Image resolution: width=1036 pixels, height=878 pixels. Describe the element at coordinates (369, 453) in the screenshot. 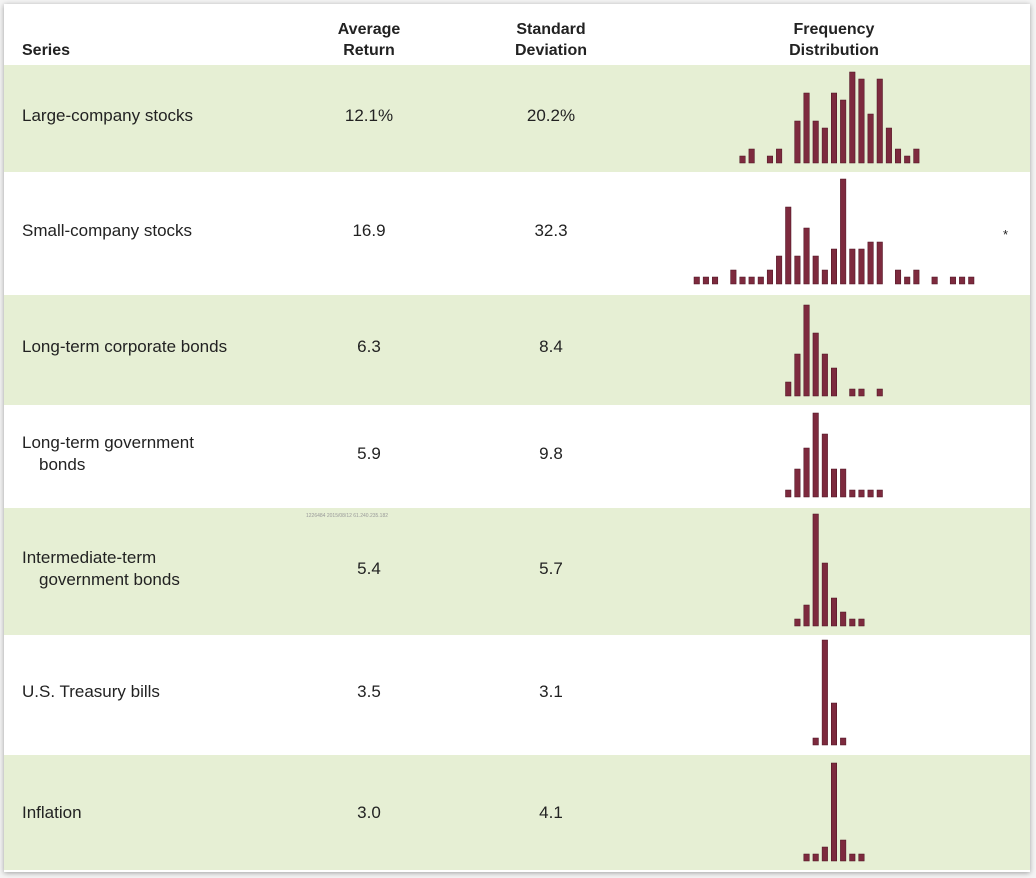

I see `average-return: 5.9` at that location.